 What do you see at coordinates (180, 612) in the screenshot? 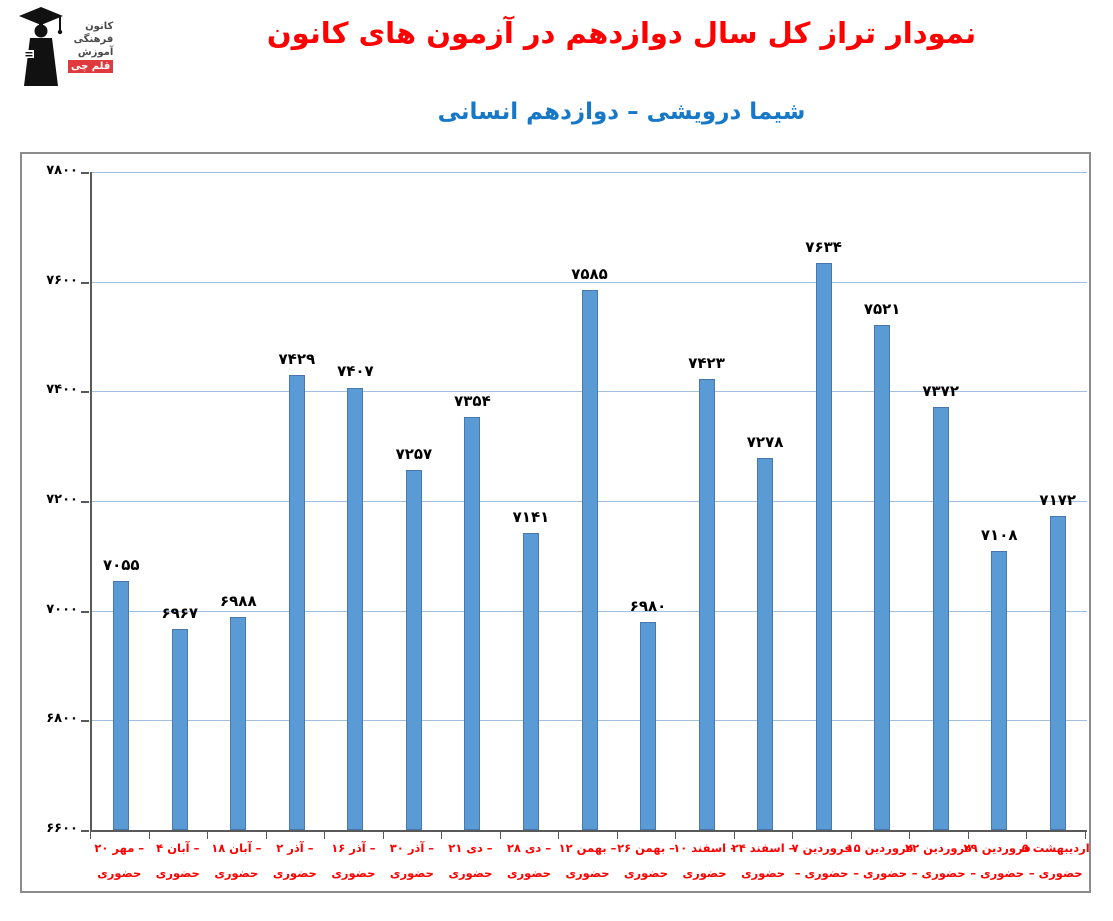
I see `bar-value-label: ۶۹۶۷` at bounding box center [180, 612].